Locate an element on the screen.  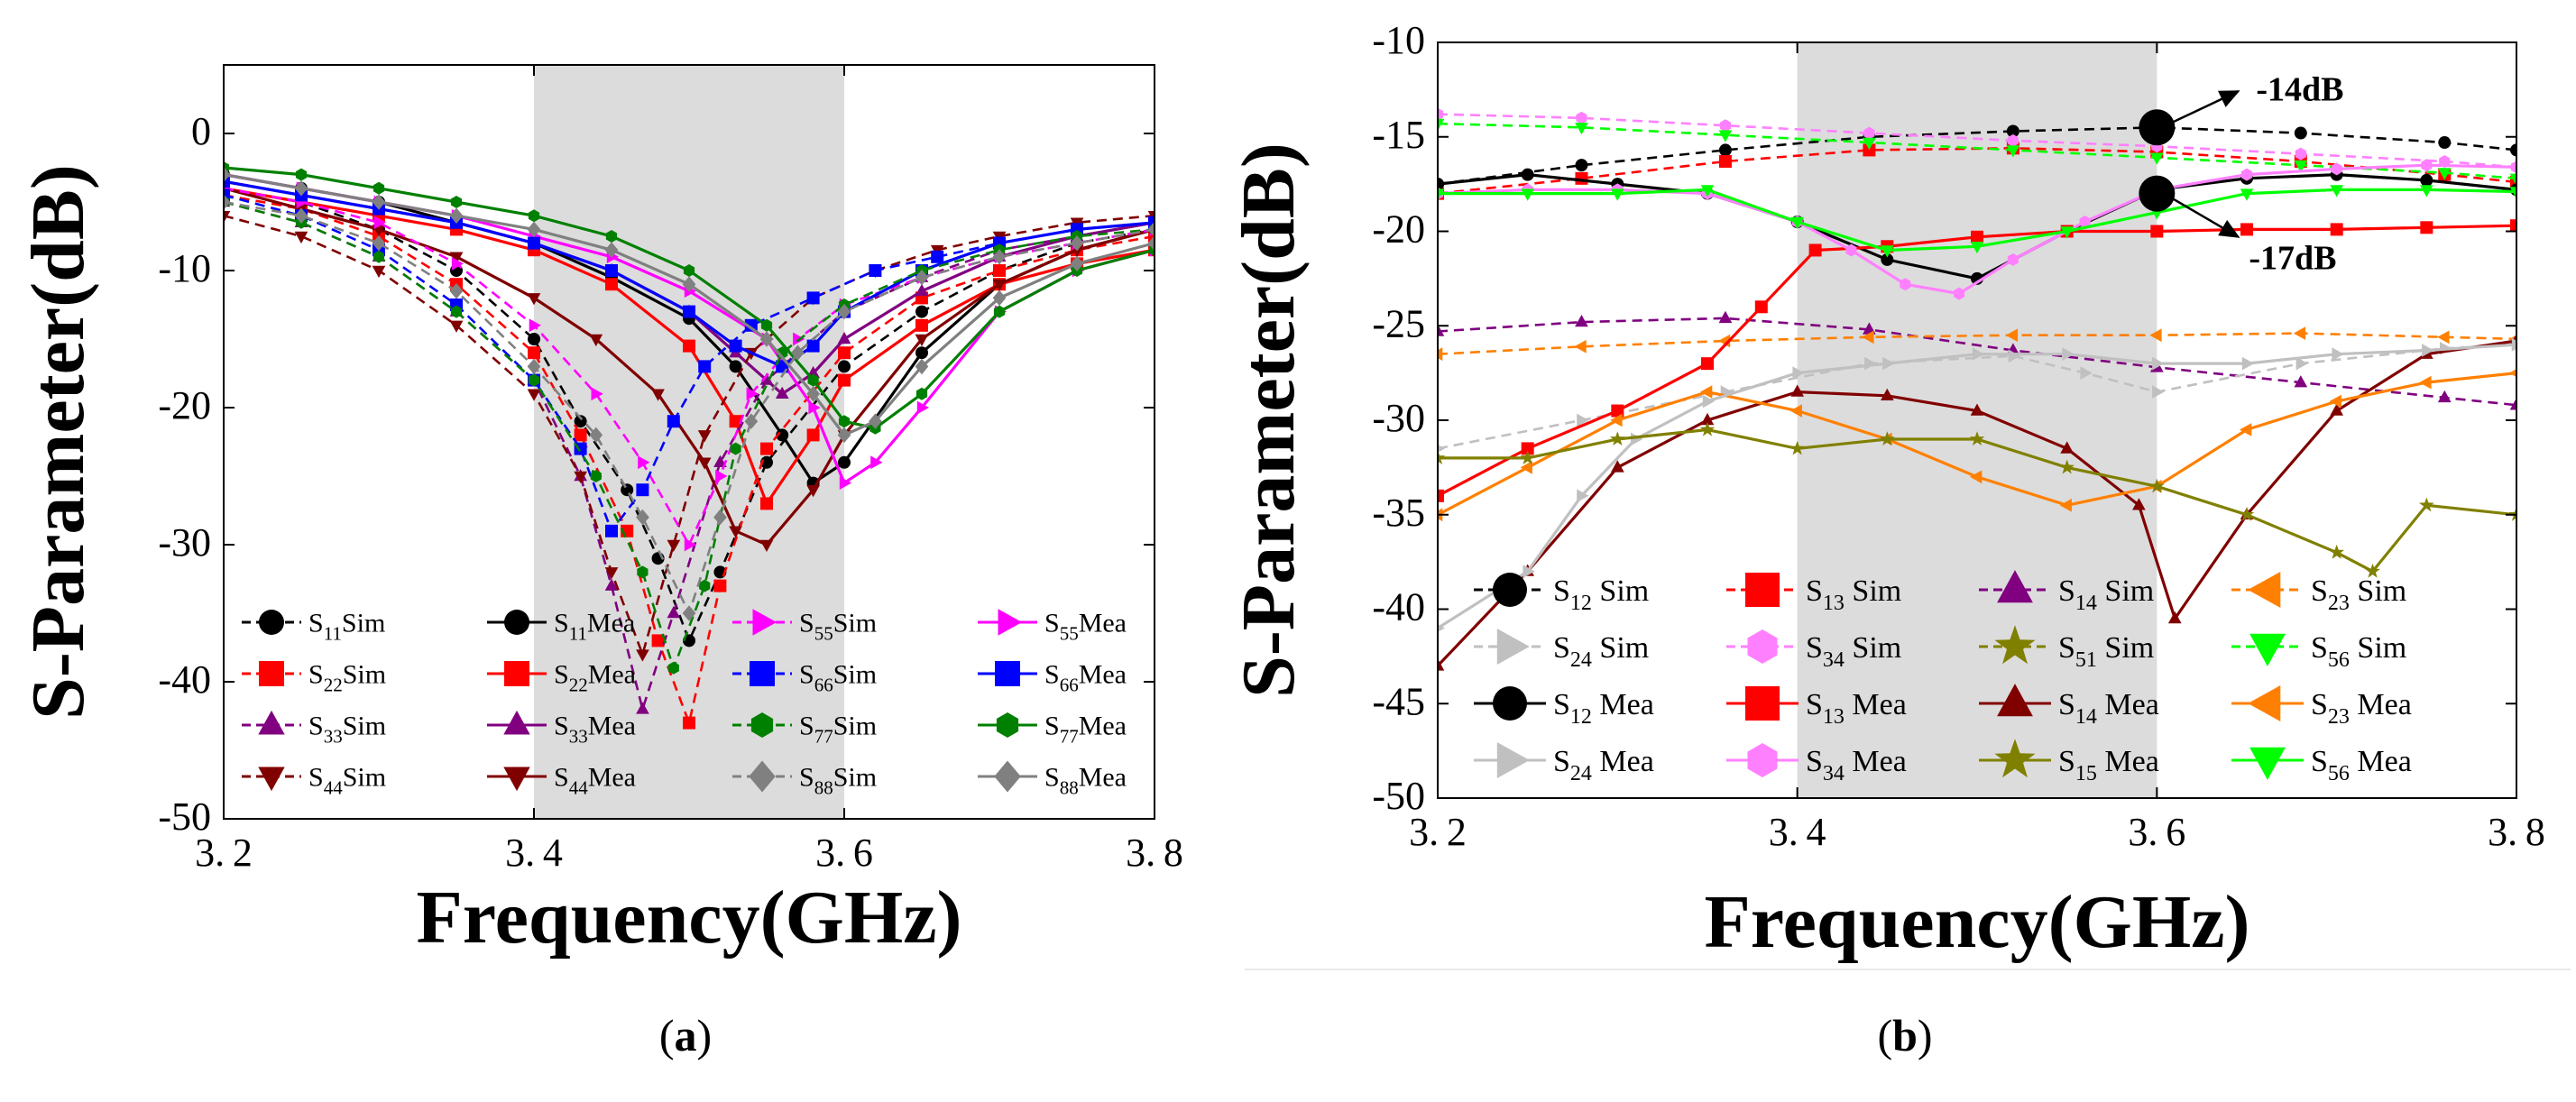
legend-entry-label: S14 Sim is located at coordinates (2106, 594).